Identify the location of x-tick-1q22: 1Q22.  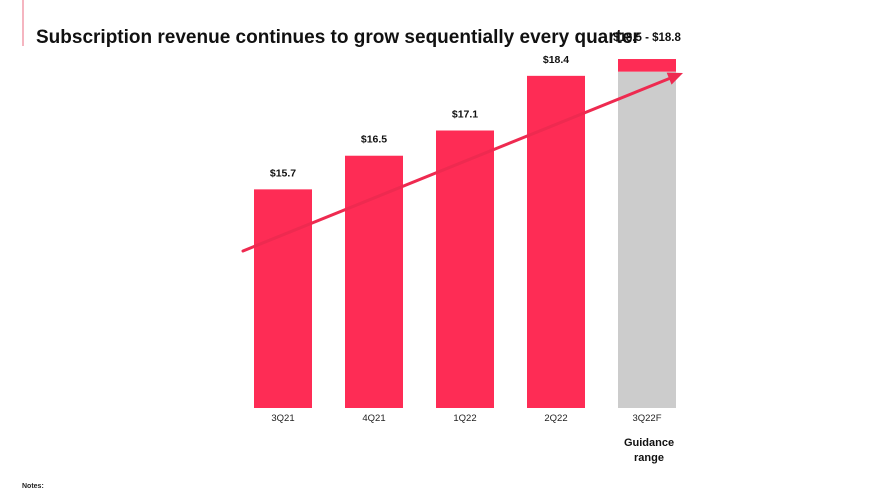
(464, 418).